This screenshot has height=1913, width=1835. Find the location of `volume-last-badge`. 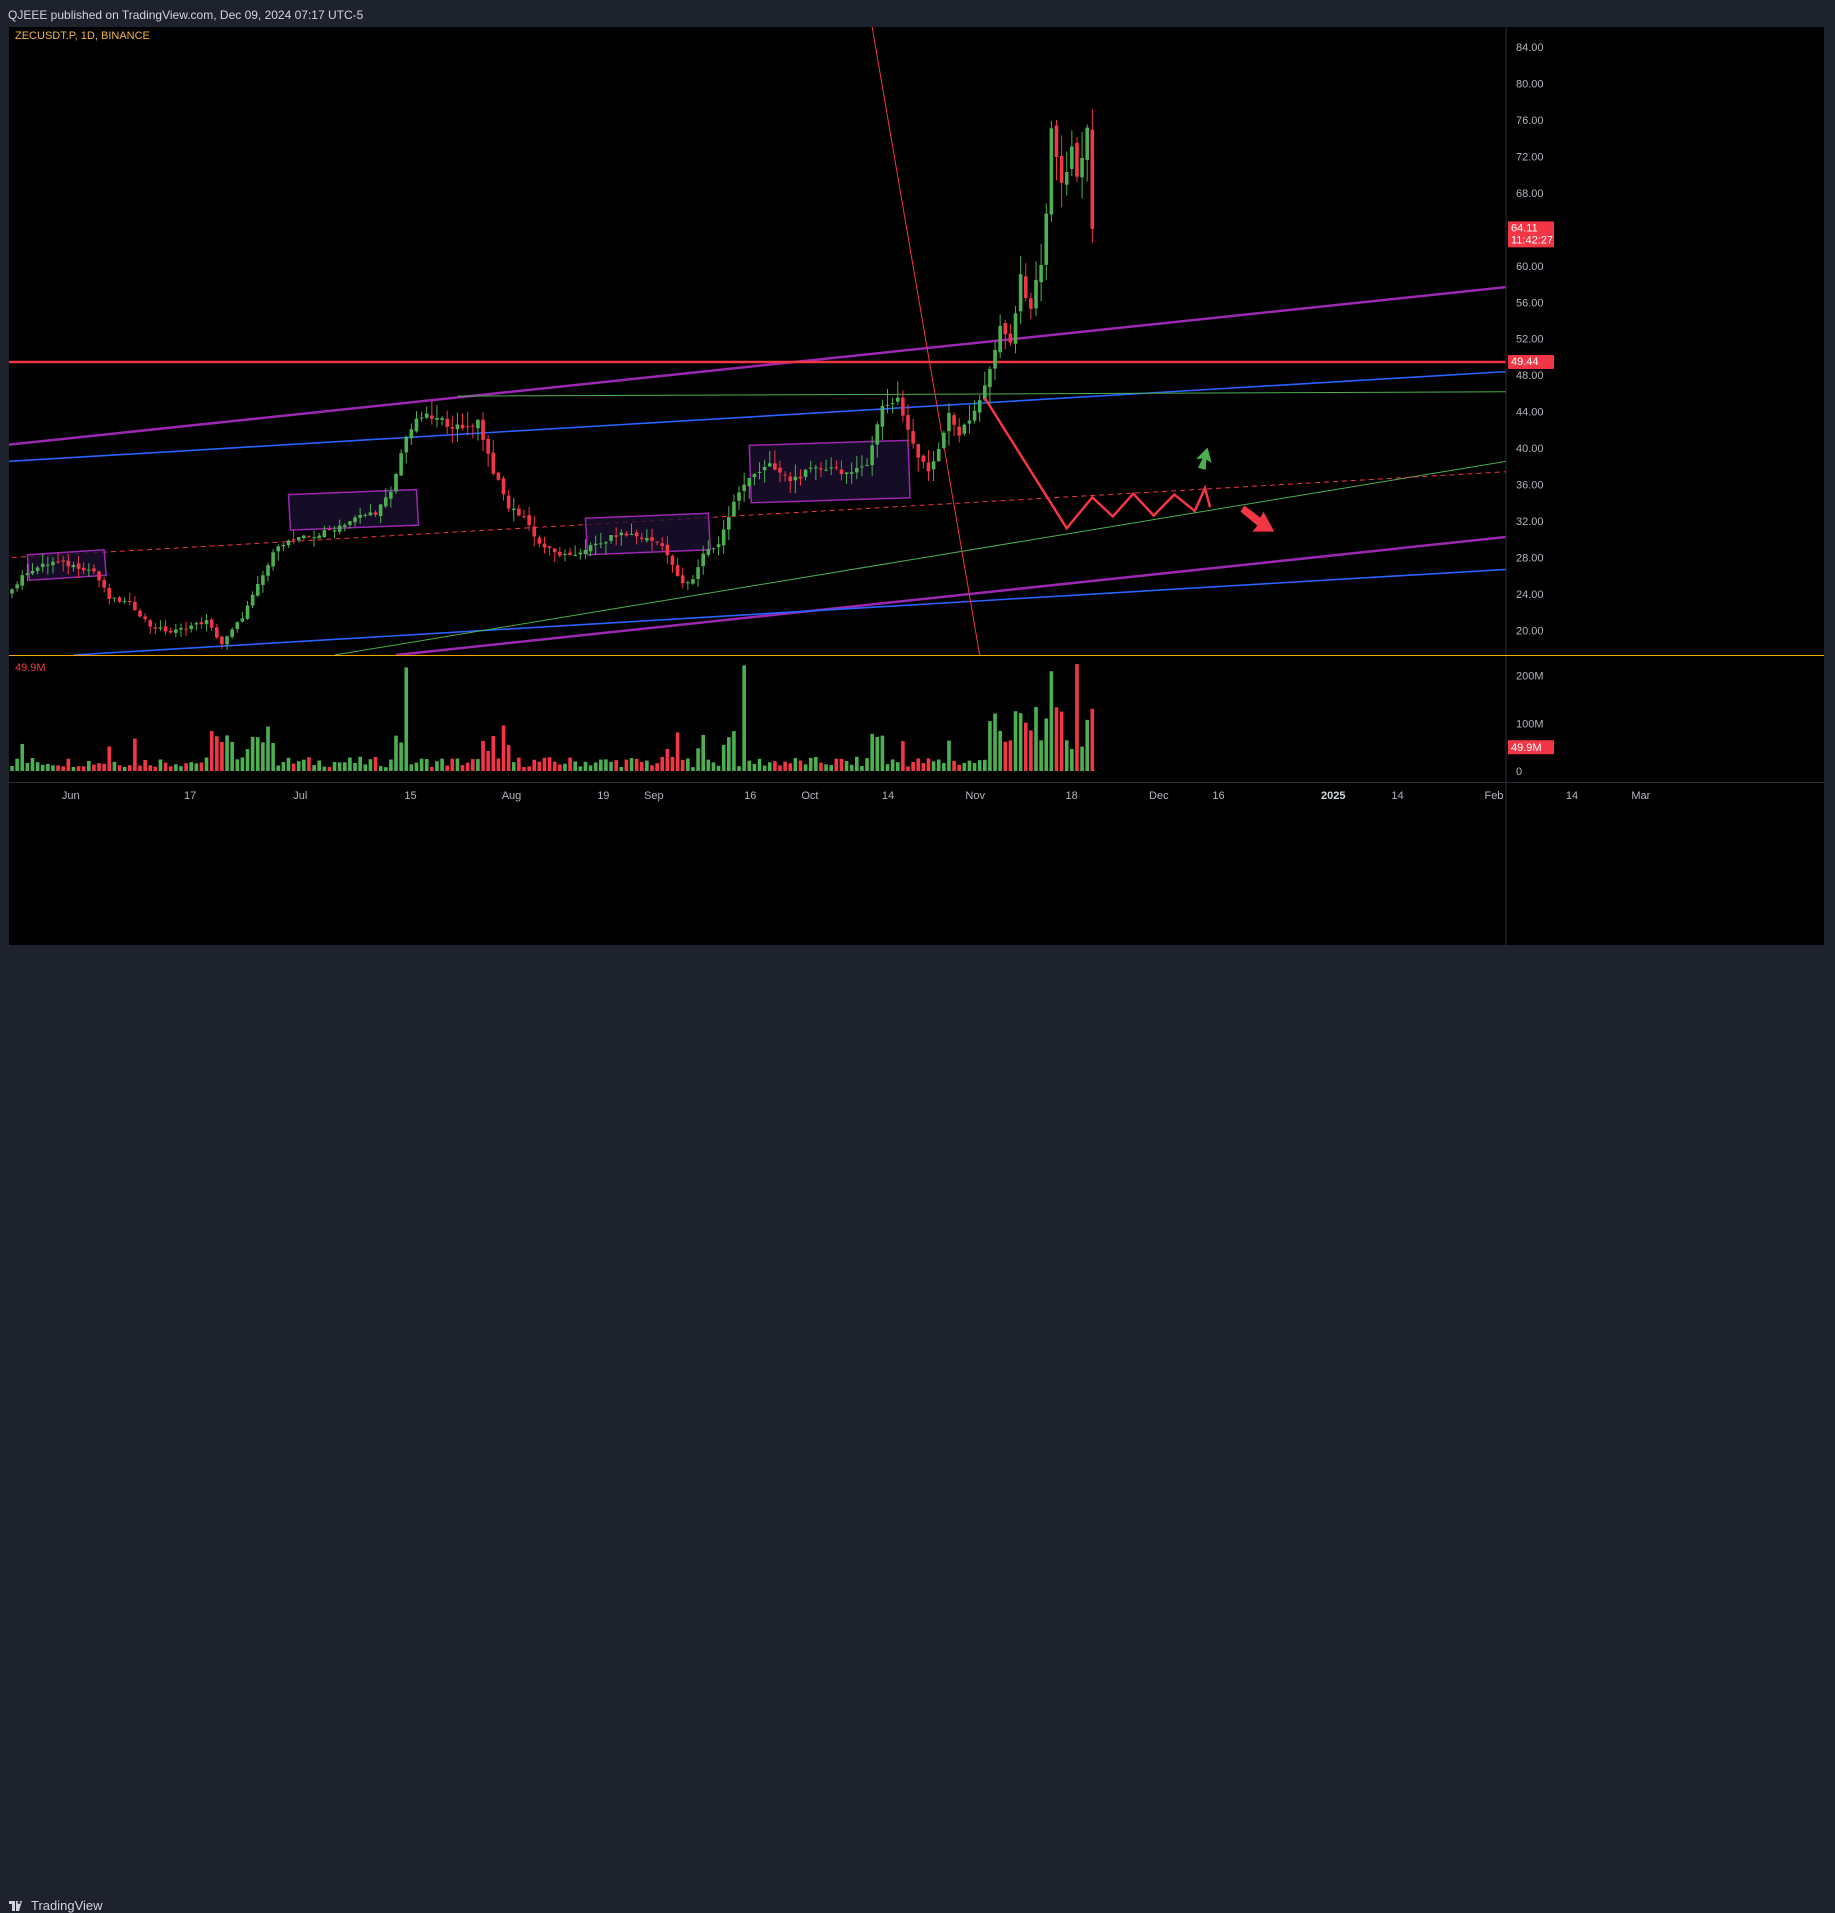

volume-last-badge is located at coordinates (1531, 747).